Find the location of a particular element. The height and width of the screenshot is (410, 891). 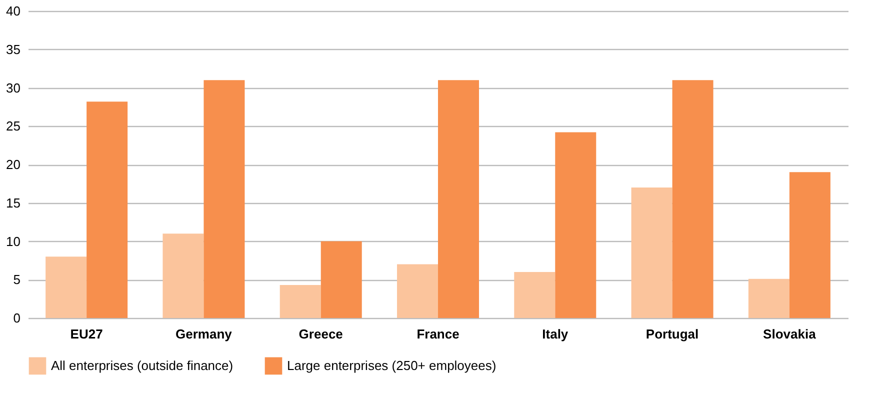

y-tick-label: 30 is located at coordinates (13, 88).